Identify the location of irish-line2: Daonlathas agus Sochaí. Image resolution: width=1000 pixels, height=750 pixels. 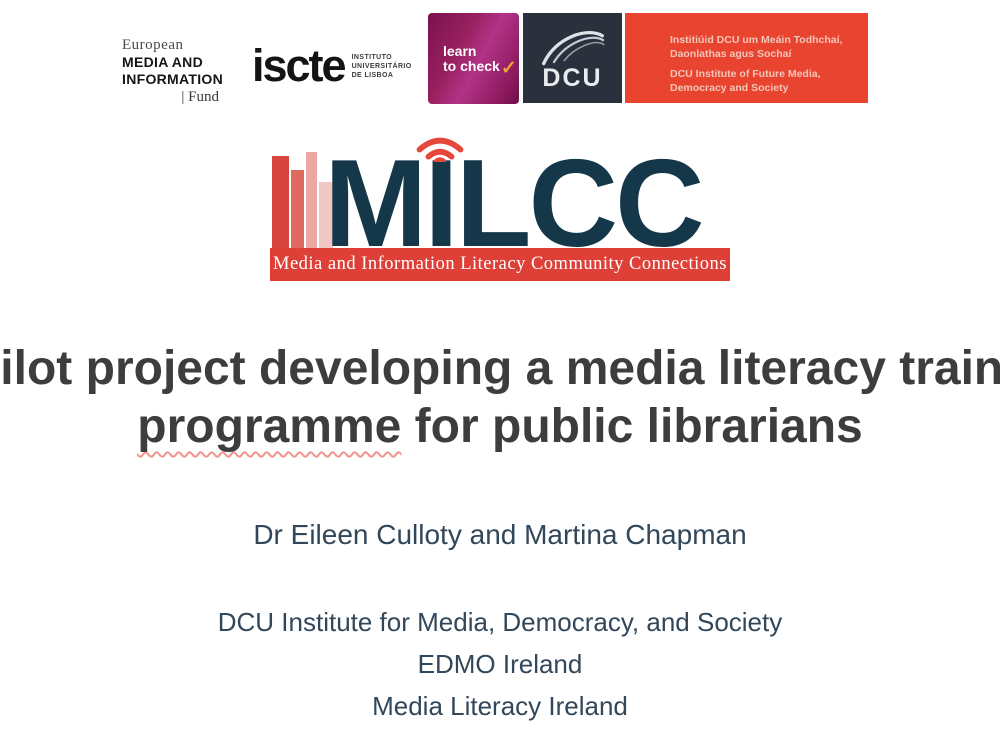
(731, 53).